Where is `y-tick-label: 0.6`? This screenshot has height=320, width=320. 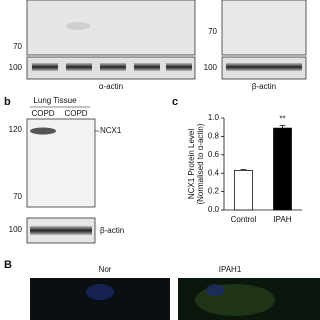
y-tick-label: 0.6 is located at coordinates (214, 154).